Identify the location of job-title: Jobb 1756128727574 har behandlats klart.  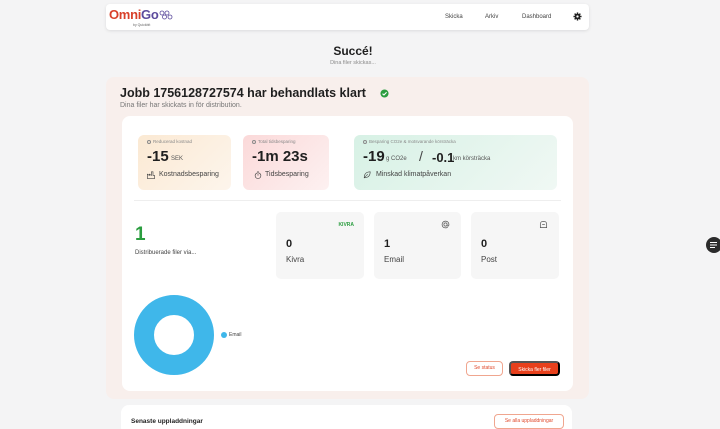
(243, 93).